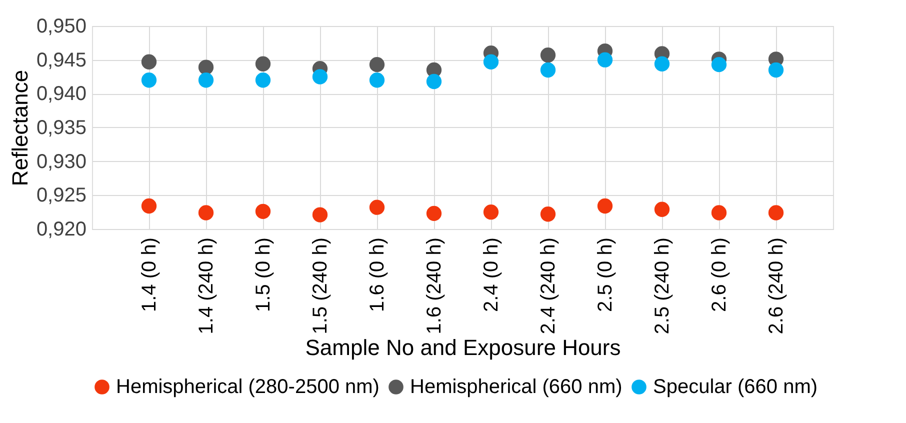  Describe the element at coordinates (263, 275) in the screenshot. I see `x-tick-label: 1.5 (0 h)` at that location.